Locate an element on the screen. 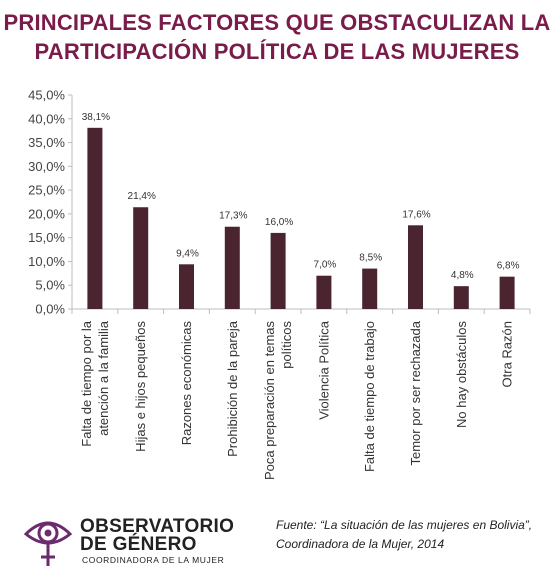 This screenshot has height=580, width=554. data-label: 7,0% is located at coordinates (325, 265).